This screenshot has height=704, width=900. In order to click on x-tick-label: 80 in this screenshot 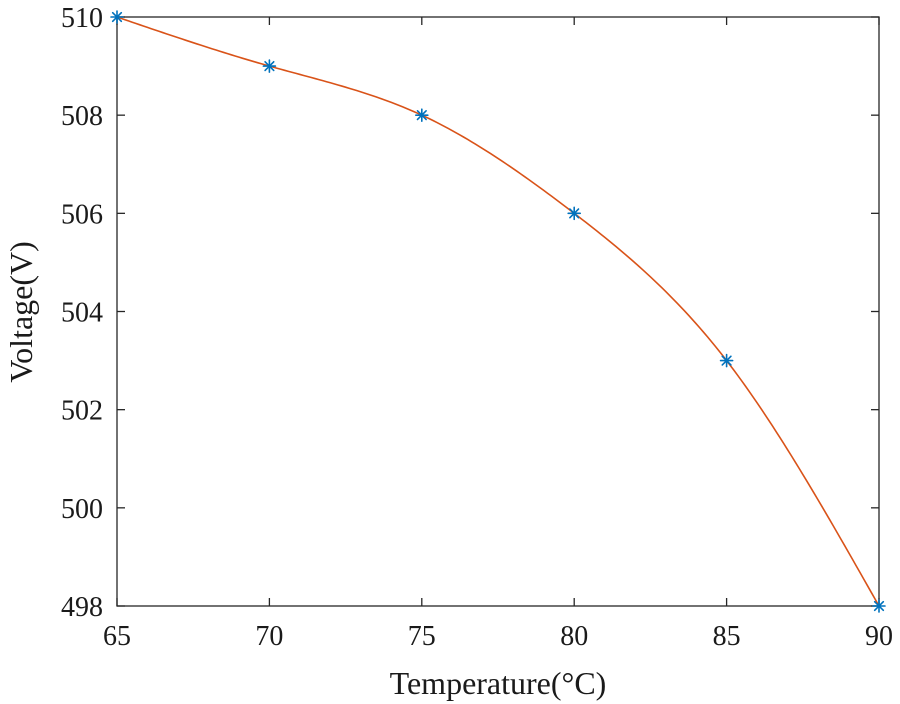, I will do `click(574, 636)`.